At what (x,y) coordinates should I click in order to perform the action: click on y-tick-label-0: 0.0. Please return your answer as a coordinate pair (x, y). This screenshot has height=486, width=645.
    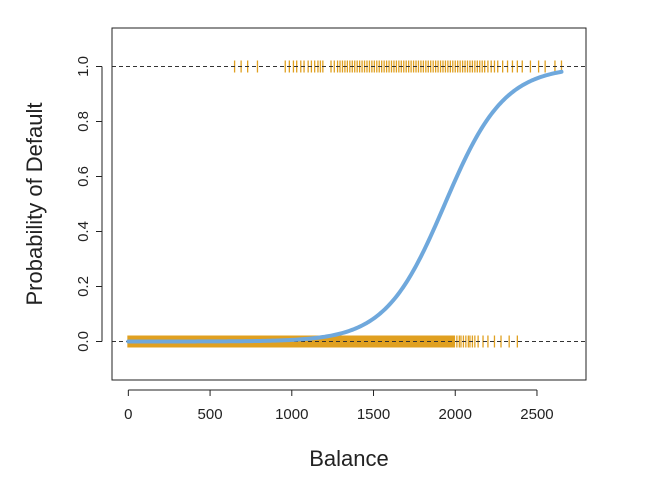
    Looking at the image, I should click on (83, 341).